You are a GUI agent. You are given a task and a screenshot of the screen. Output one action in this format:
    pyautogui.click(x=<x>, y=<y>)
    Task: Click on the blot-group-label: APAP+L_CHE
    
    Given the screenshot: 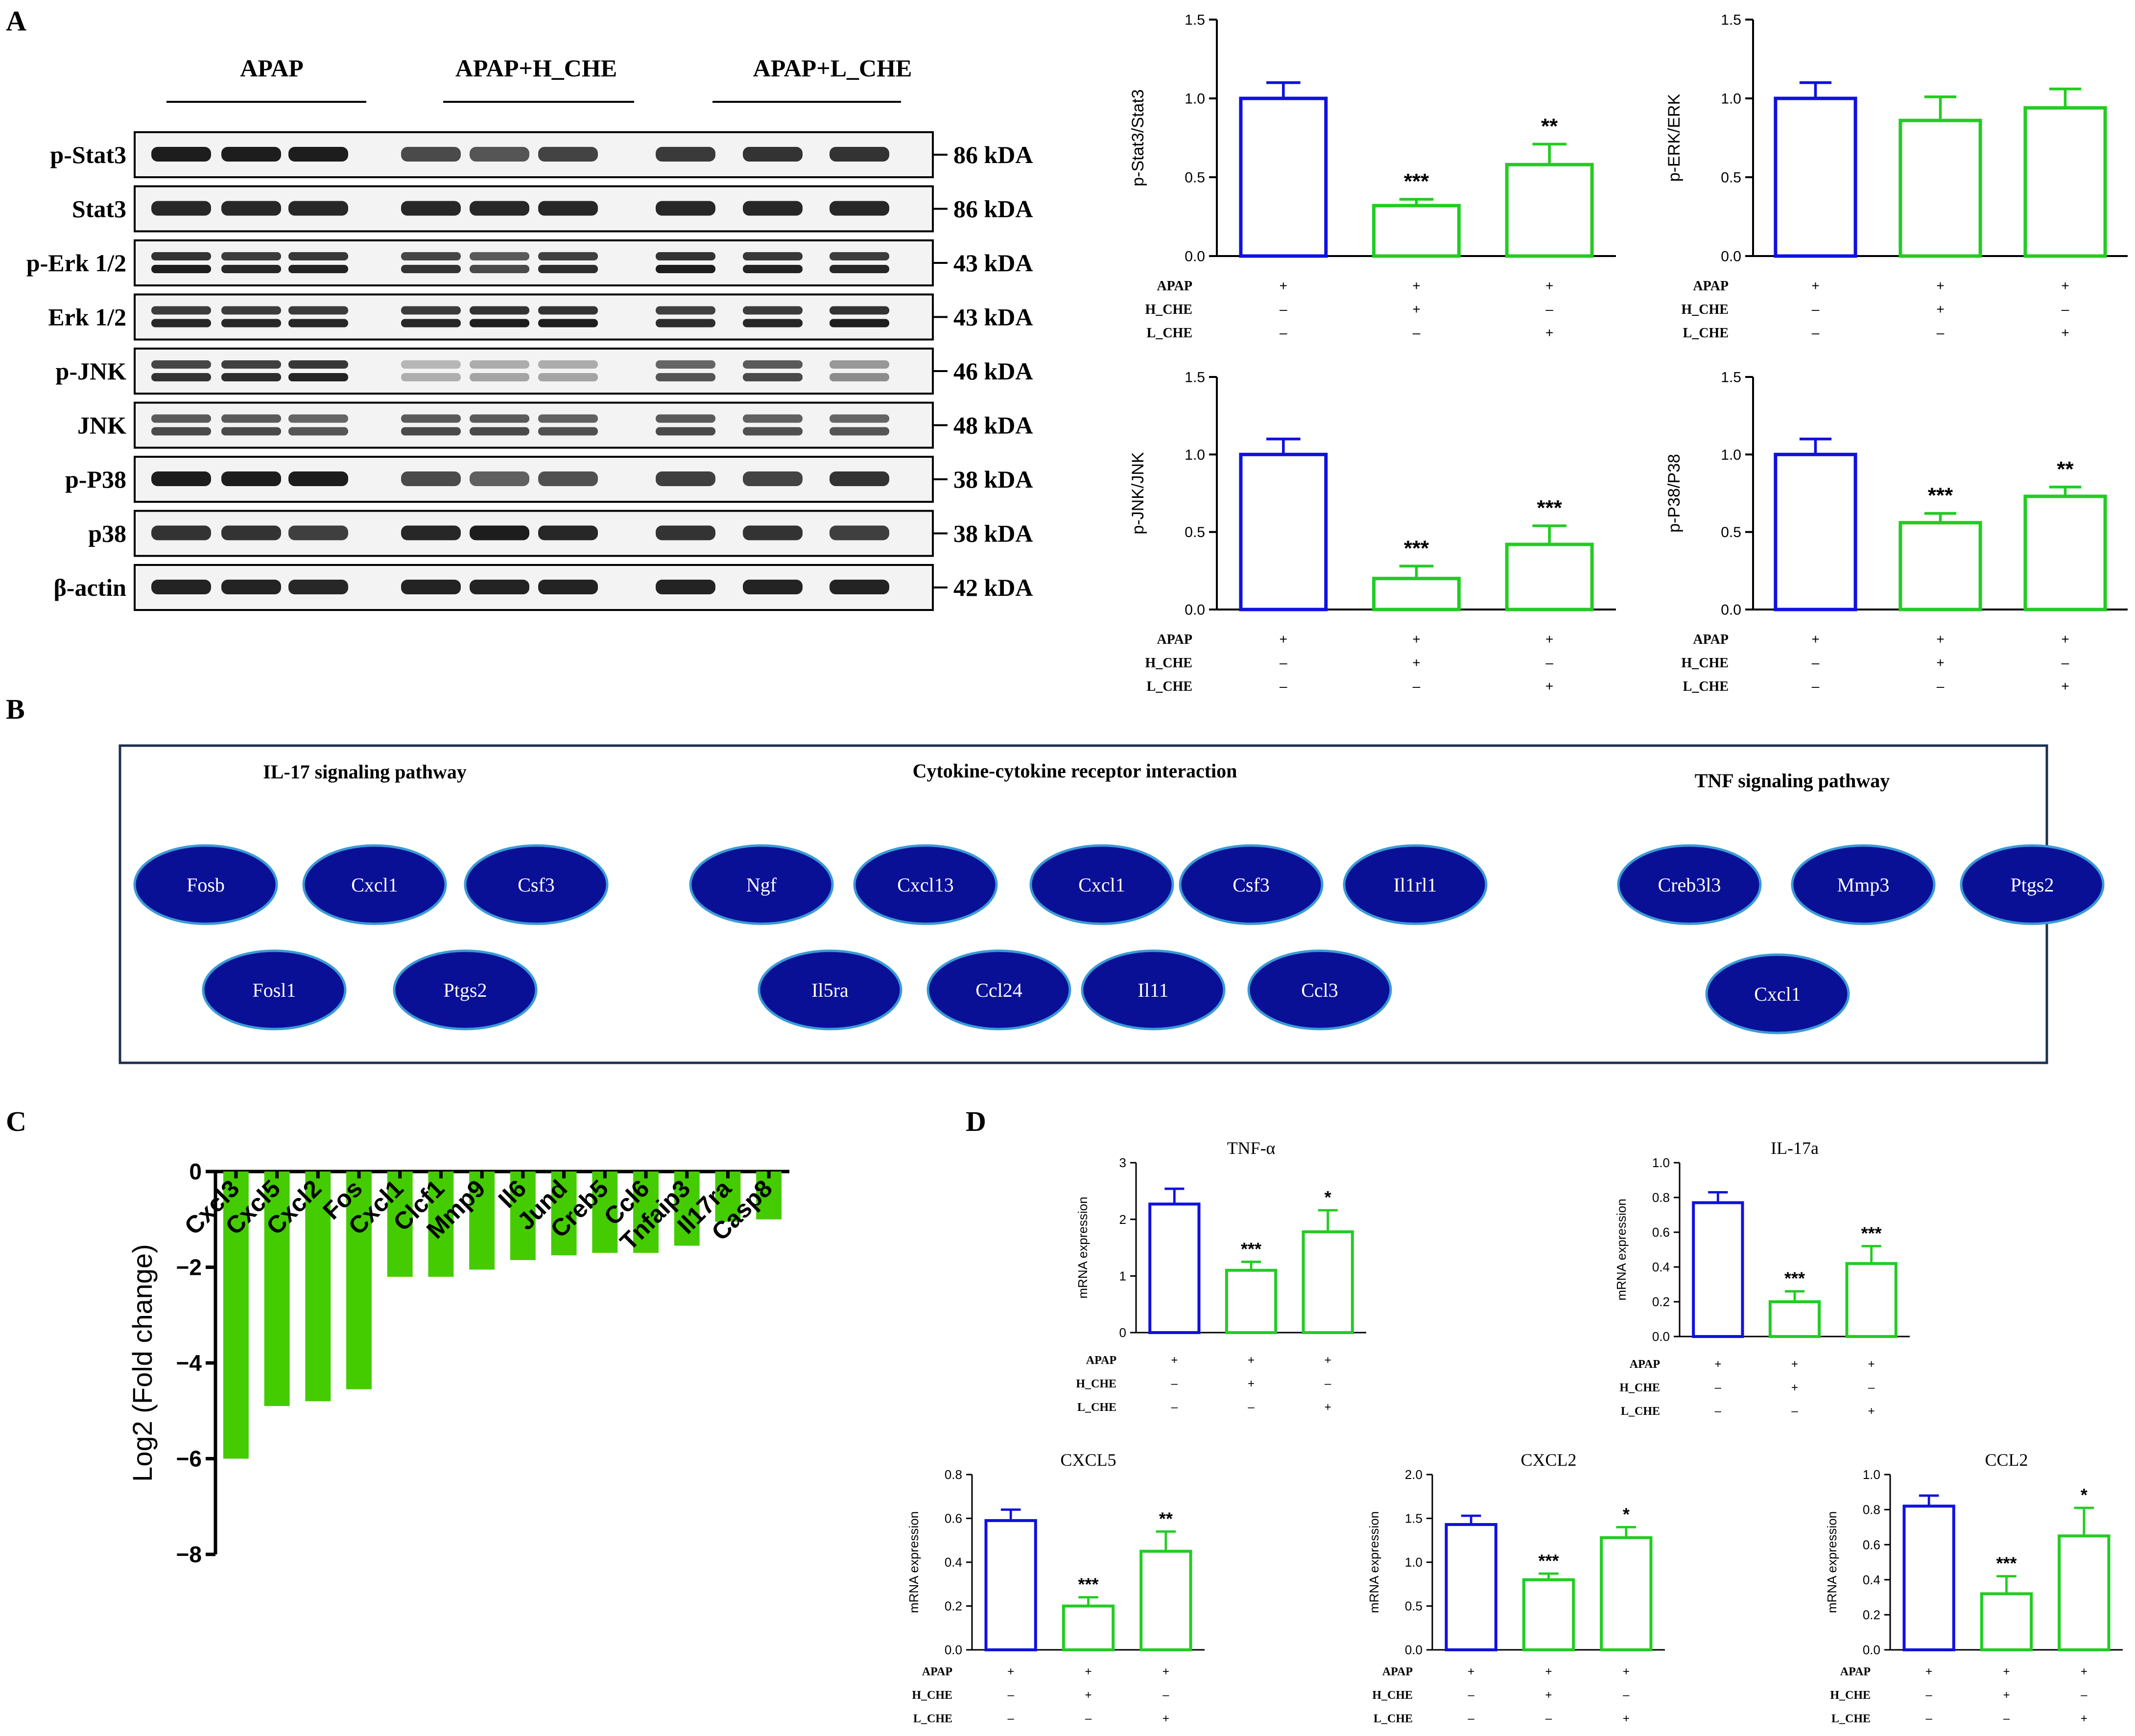 What is the action you would take?
    pyautogui.click(x=832, y=68)
    